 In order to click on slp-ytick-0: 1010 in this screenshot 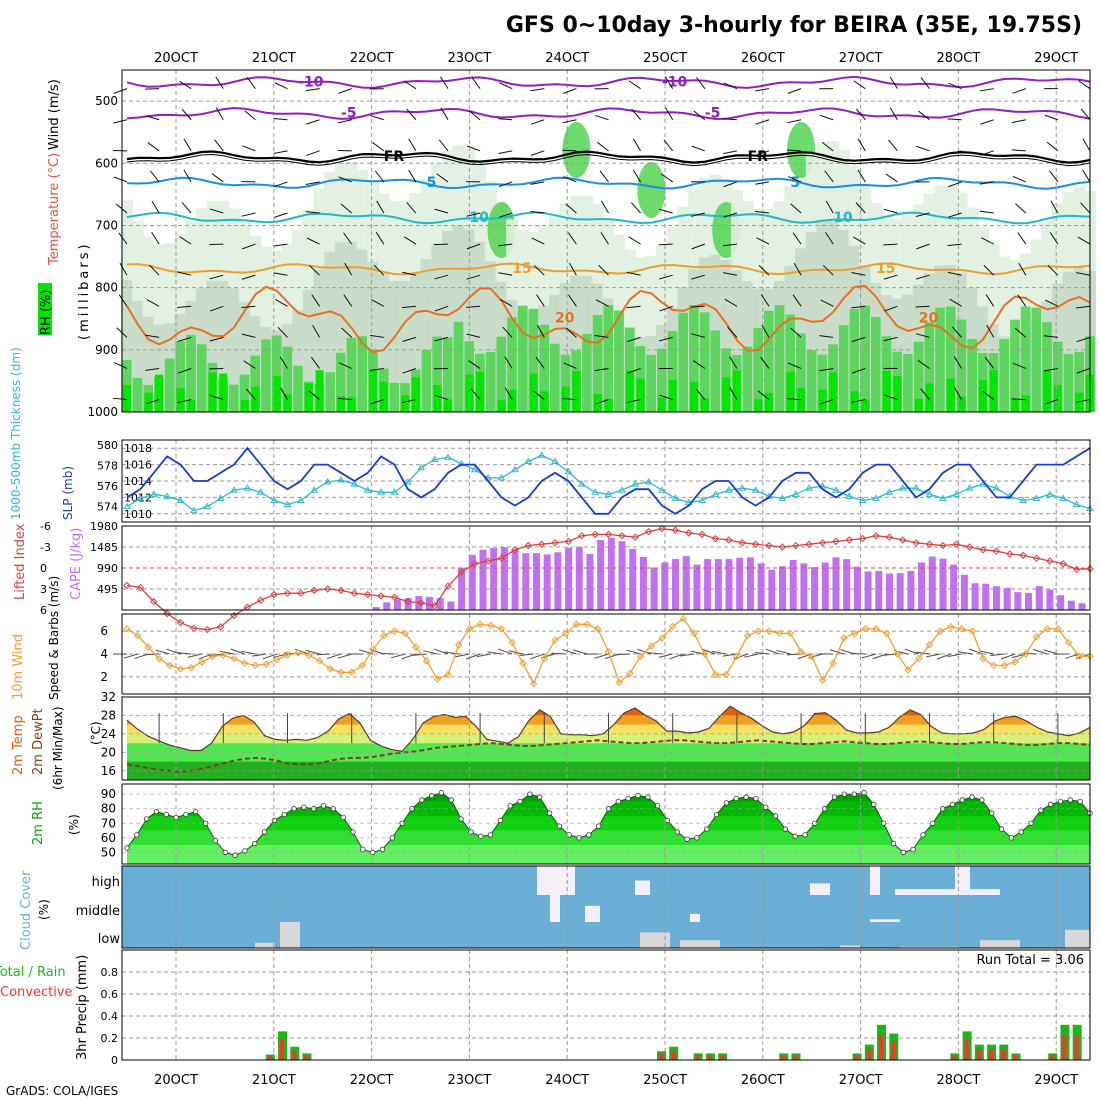, I will do `click(138, 514)`.